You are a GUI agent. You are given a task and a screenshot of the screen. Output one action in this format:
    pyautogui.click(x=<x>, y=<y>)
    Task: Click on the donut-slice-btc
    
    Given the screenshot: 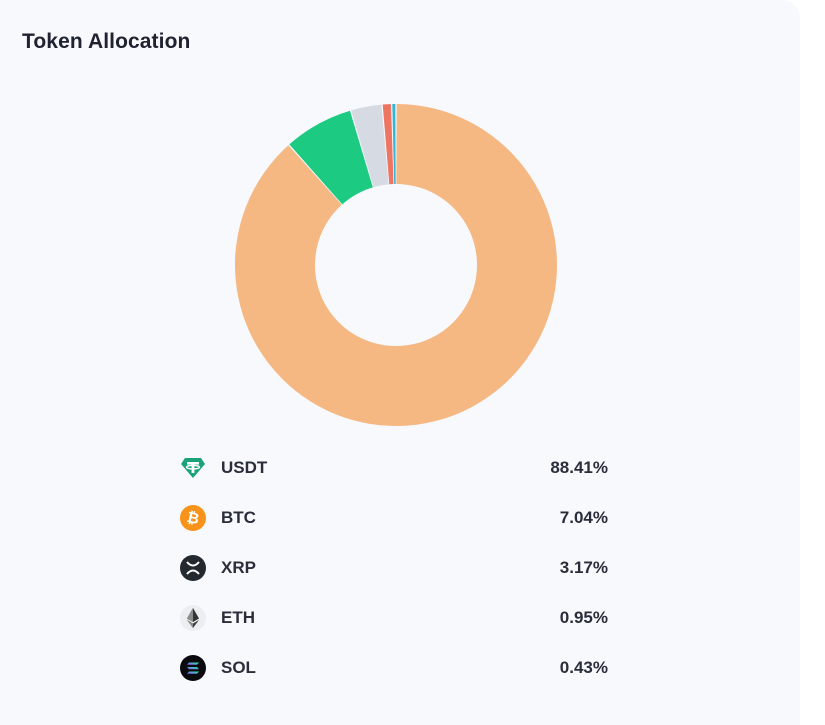 What is the action you would take?
    pyautogui.click(x=331, y=157)
    